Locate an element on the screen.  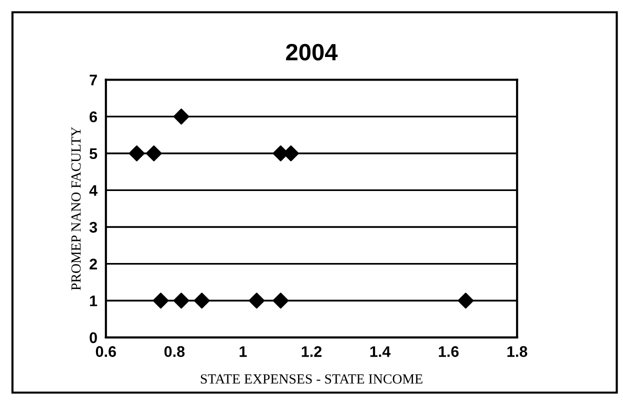
y-tick-label: 7 is located at coordinates (93, 80).